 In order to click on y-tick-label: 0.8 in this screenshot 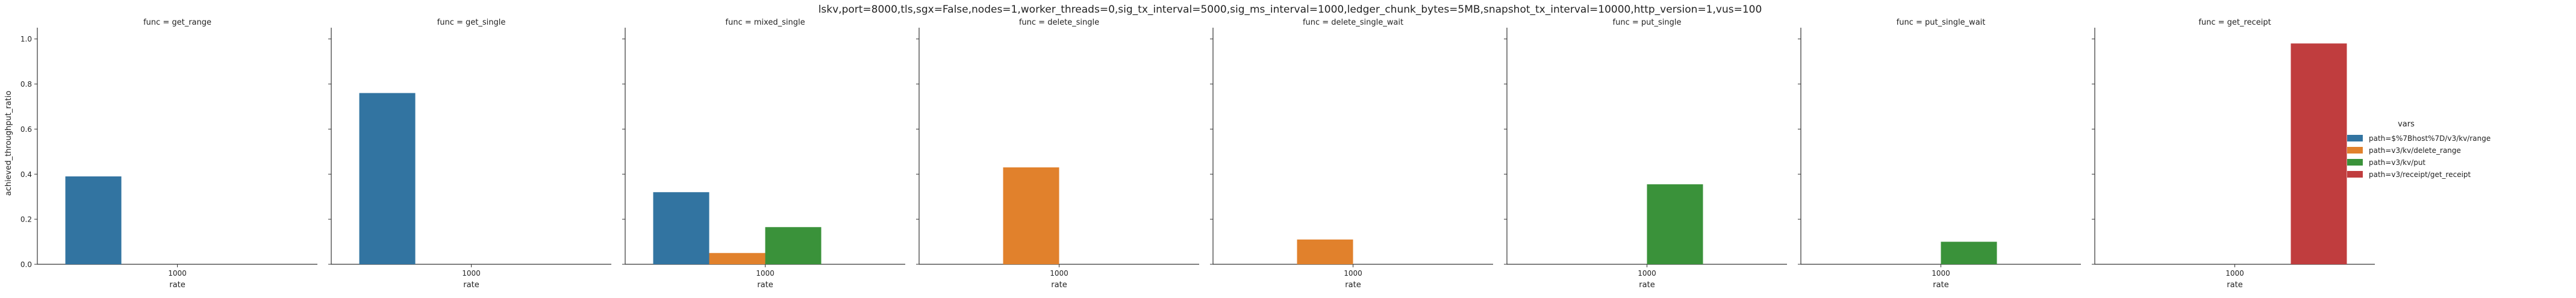, I will do `click(26, 84)`.